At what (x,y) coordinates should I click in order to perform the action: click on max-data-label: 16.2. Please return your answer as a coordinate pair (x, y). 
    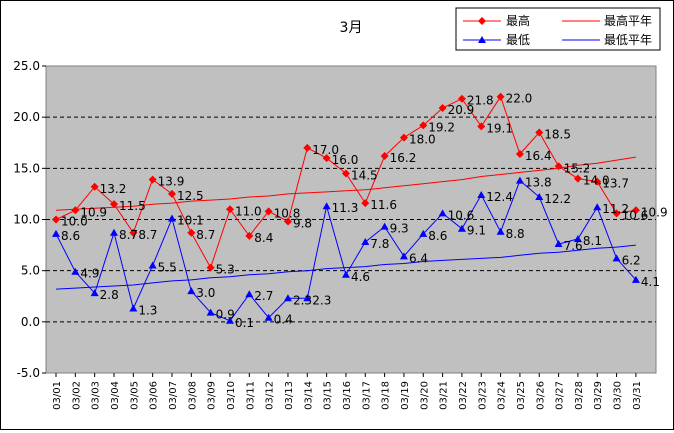
    Looking at the image, I should click on (403, 158).